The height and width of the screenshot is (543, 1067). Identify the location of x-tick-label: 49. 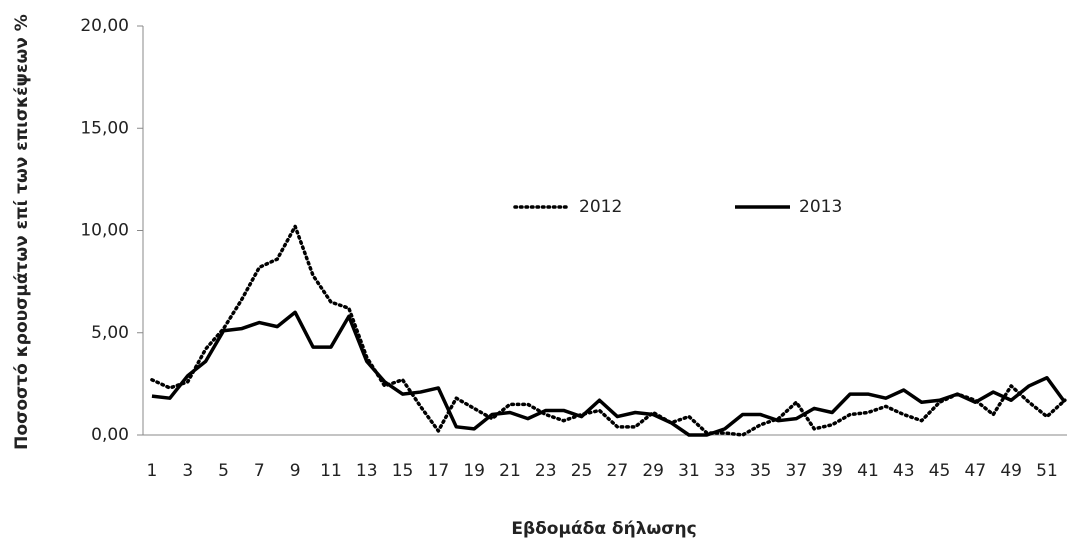
(1011, 471).